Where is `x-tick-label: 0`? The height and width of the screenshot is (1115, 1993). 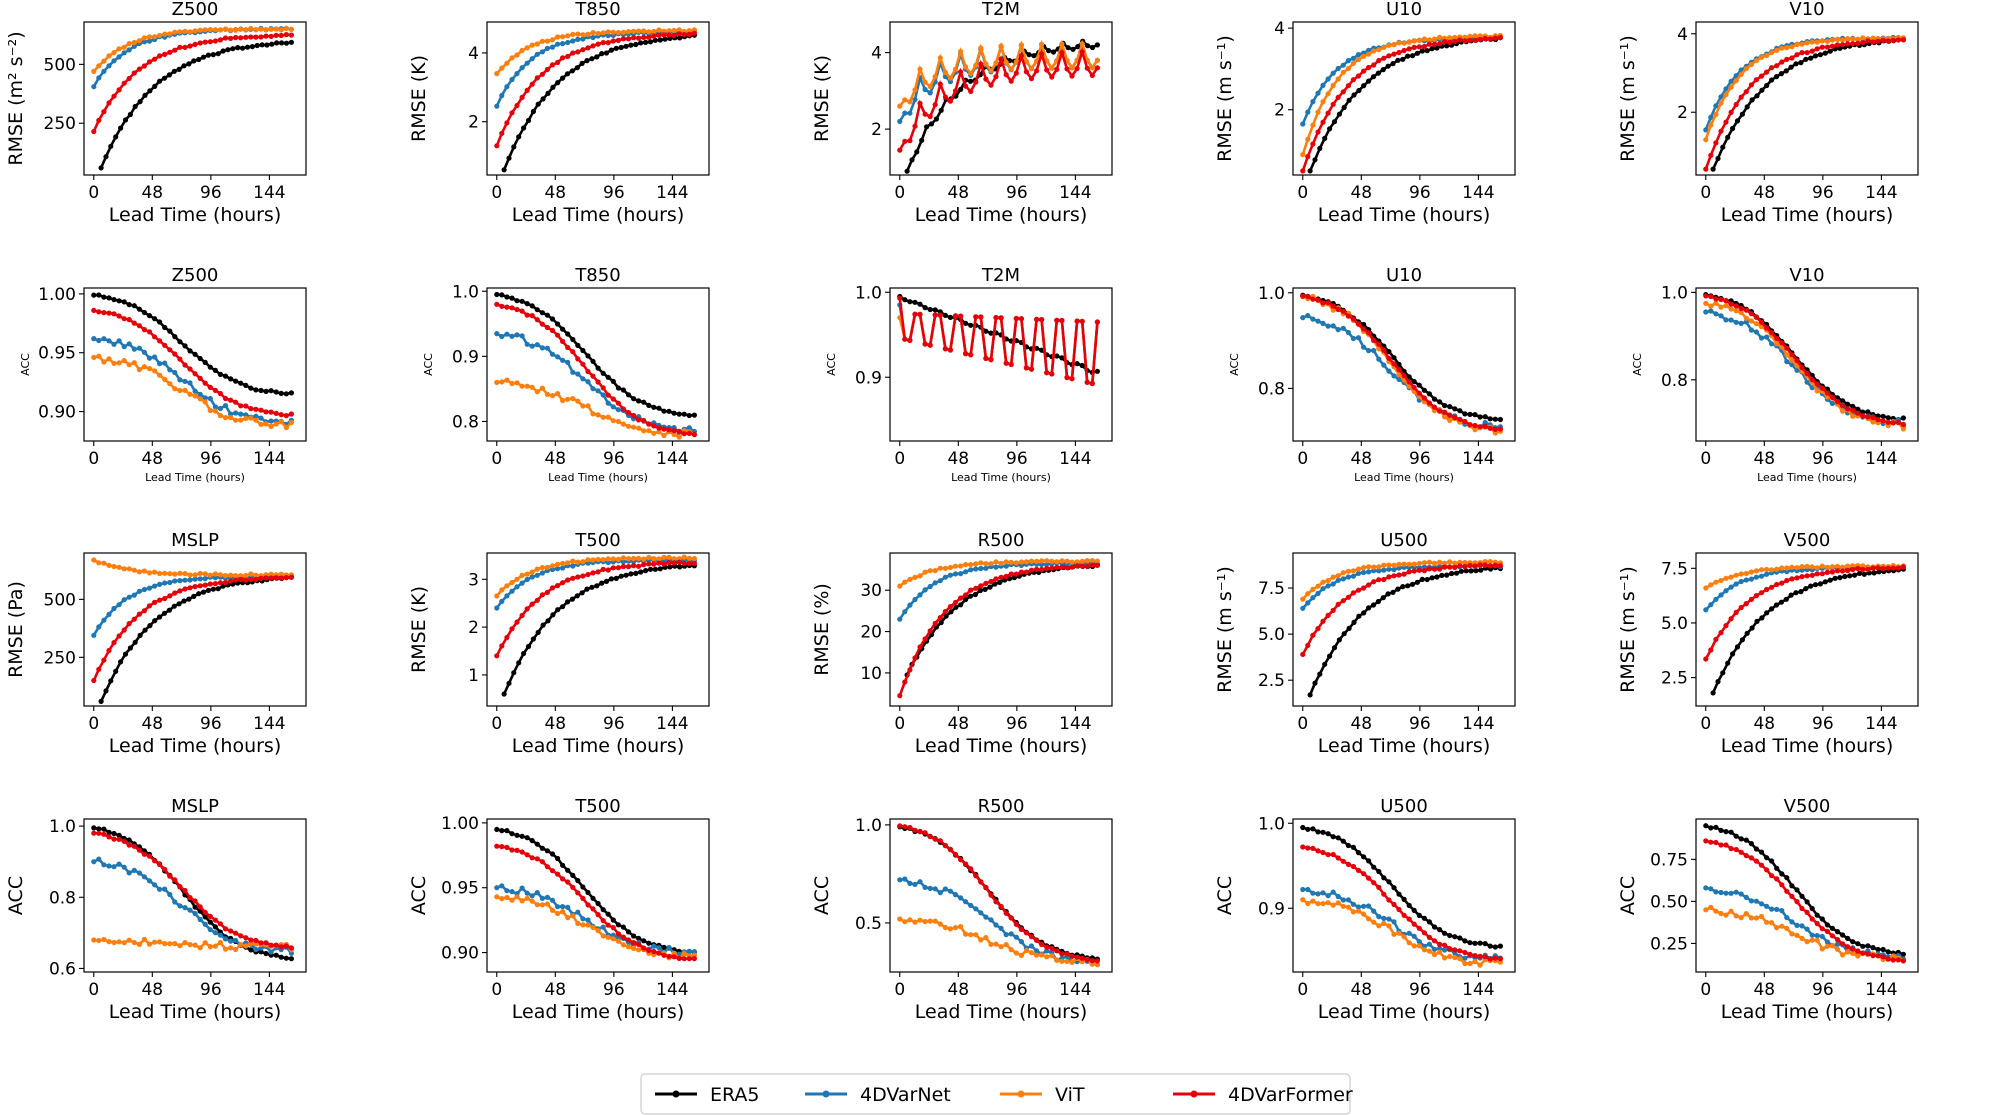
x-tick-label: 0 is located at coordinates (496, 193).